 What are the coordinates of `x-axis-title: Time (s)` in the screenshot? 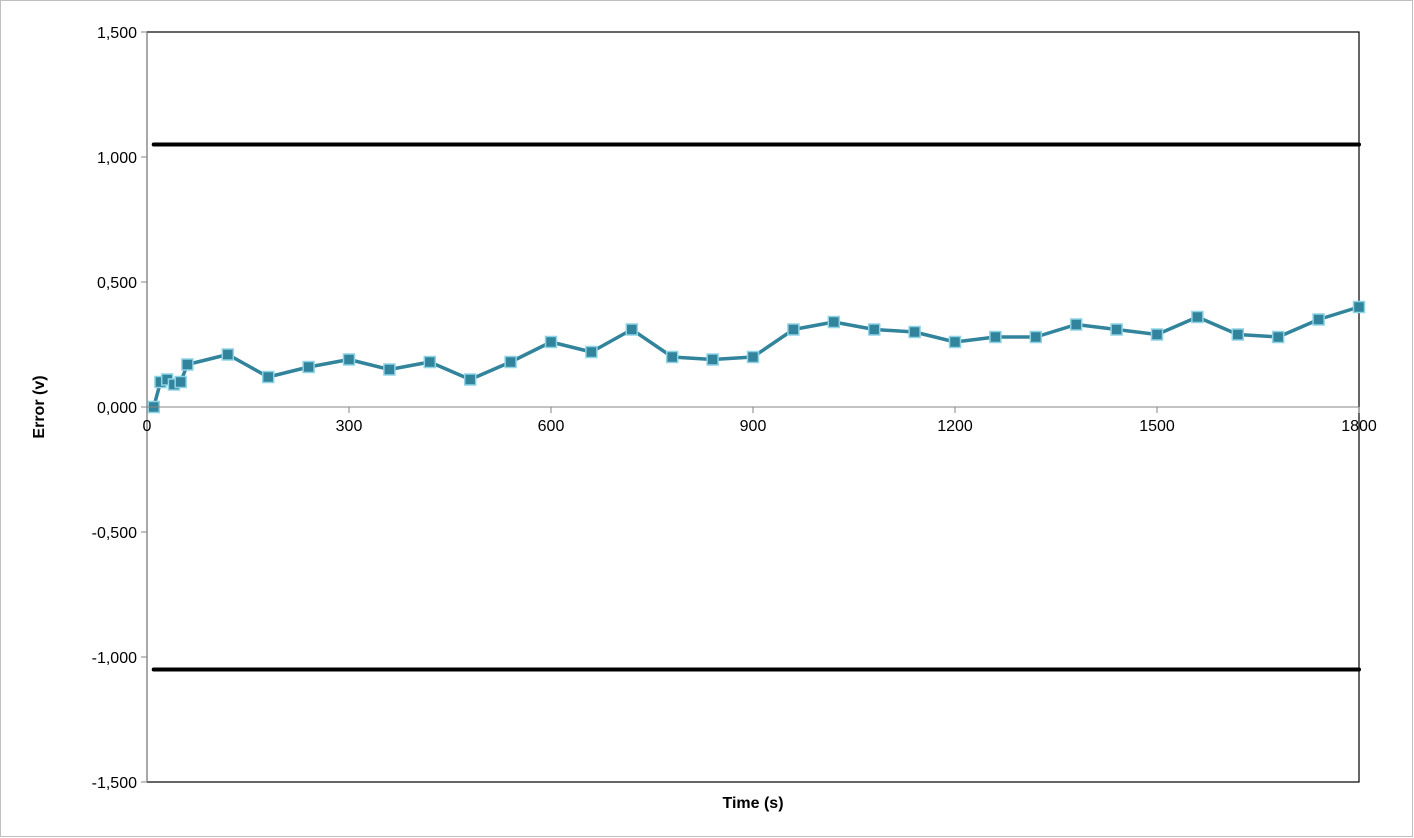 It's located at (752, 803).